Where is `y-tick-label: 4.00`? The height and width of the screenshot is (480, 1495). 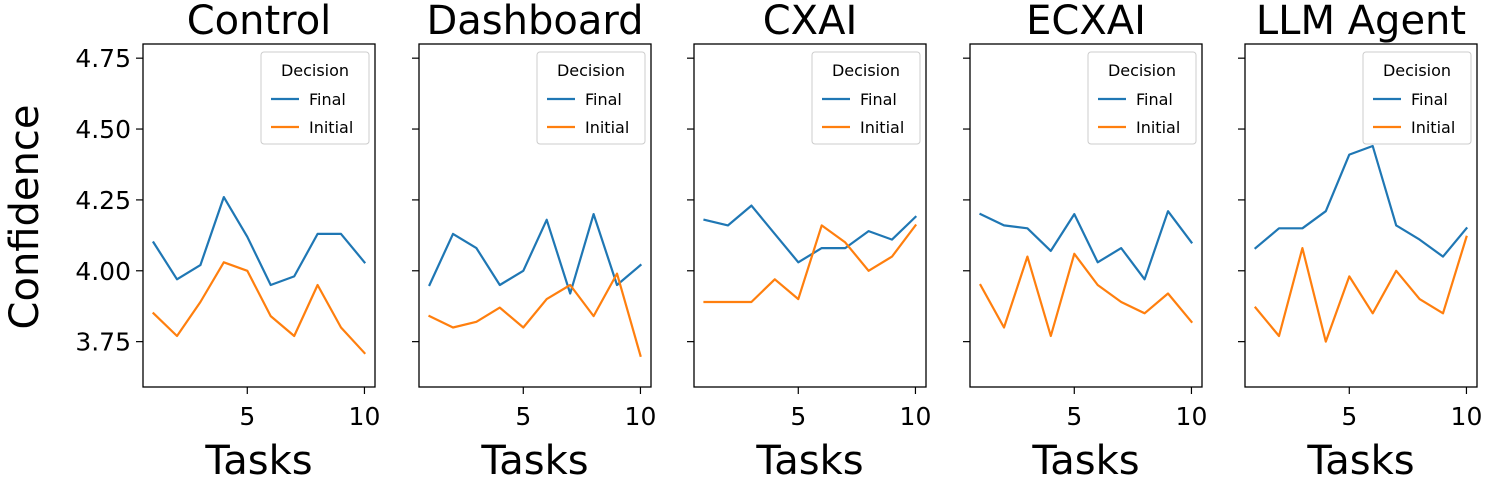
y-tick-label: 4.00 is located at coordinates (103, 271).